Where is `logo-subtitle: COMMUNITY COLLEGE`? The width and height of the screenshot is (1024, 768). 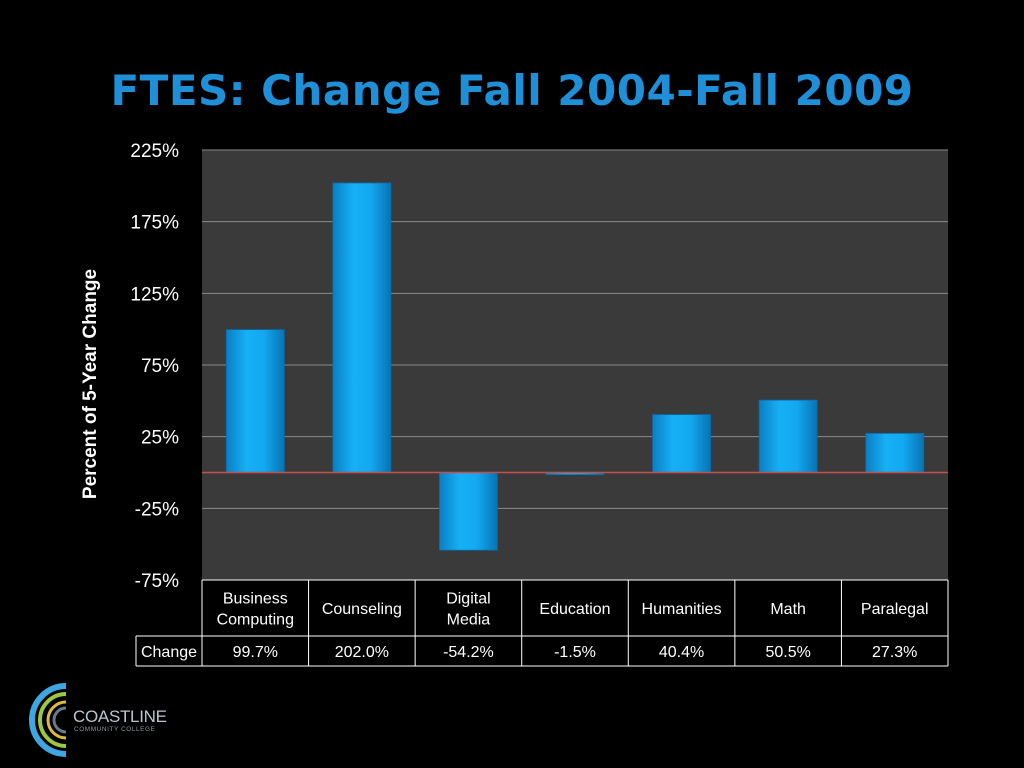 logo-subtitle: COMMUNITY COLLEGE is located at coordinates (115, 729).